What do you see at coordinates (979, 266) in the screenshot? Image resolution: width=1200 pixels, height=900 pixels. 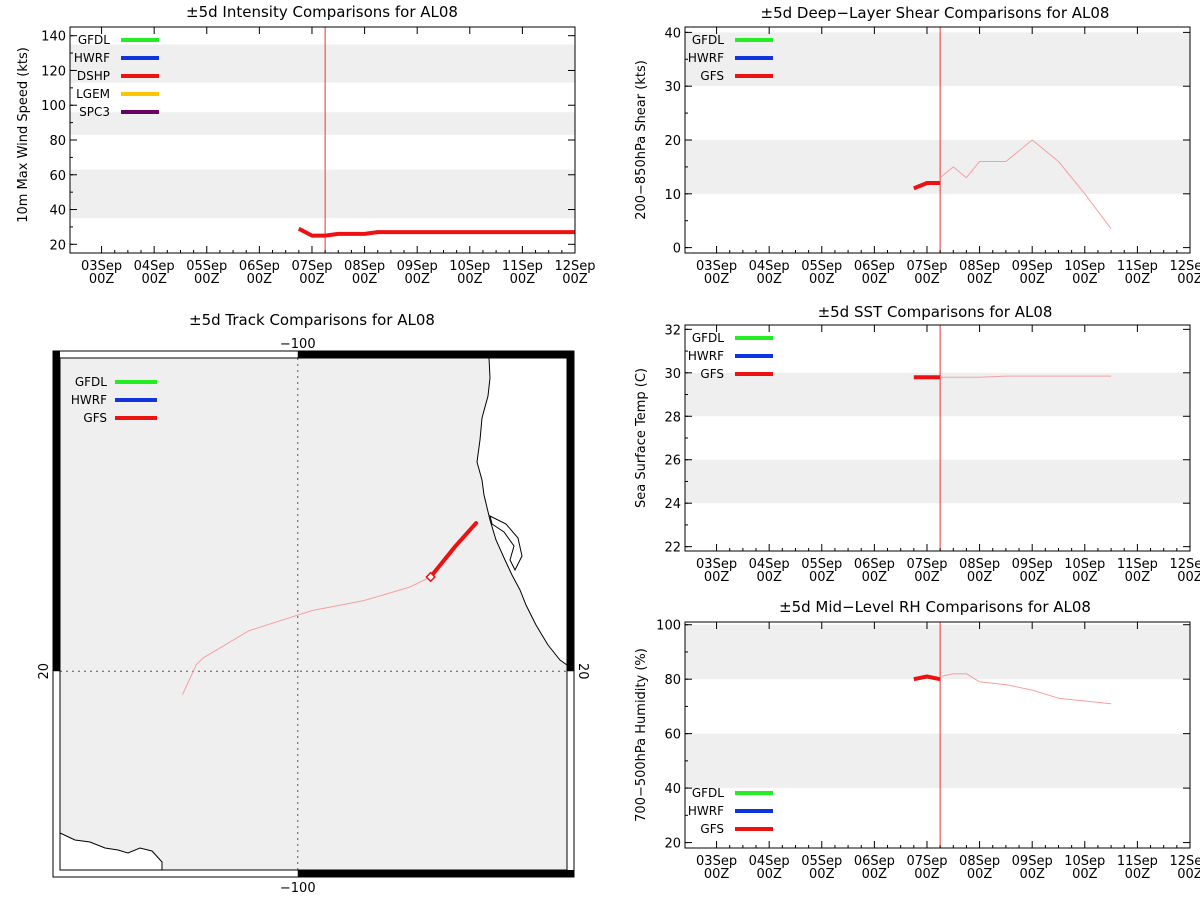 I see `shear-xtick-label: 08Sep` at bounding box center [979, 266].